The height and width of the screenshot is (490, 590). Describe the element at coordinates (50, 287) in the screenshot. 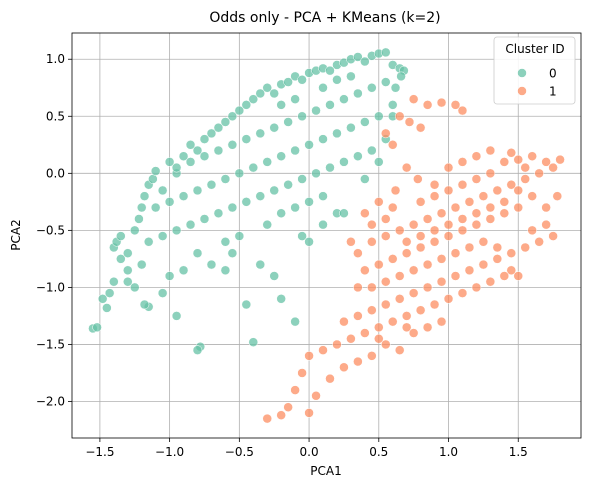

I see `y-tick-label: −1.0` at that location.